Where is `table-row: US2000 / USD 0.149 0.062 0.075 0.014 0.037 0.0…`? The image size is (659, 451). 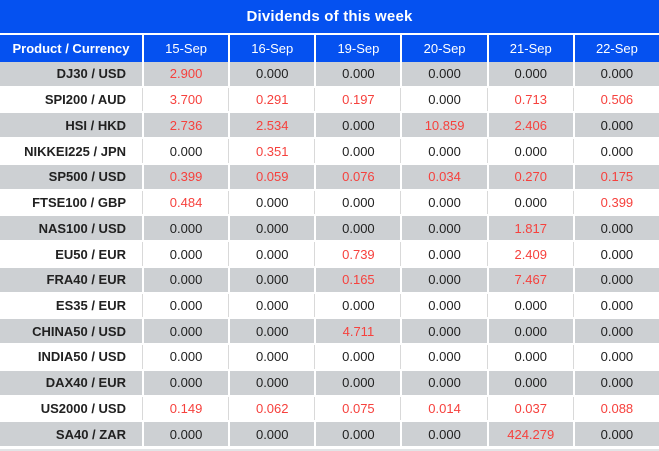 table-row: US2000 / USD 0.149 0.062 0.075 0.014 0.037 0.0… is located at coordinates (329, 409).